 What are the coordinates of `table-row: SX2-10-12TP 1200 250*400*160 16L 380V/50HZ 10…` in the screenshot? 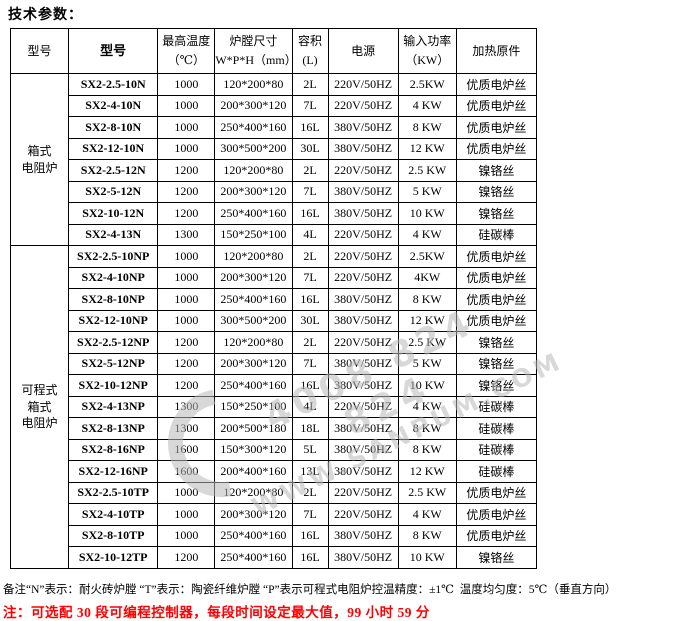 It's located at (274, 557).